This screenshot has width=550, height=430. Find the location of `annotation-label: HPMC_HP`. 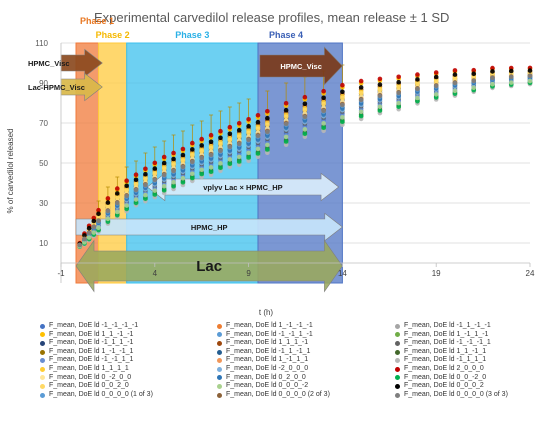

annotation-label: HPMC_HP is located at coordinates (209, 227).